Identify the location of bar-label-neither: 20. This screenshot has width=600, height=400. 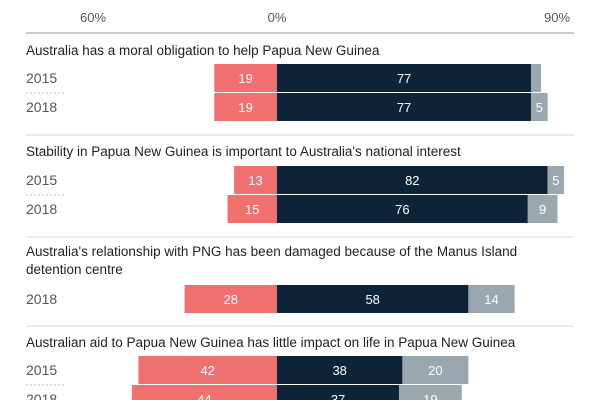
(435, 370).